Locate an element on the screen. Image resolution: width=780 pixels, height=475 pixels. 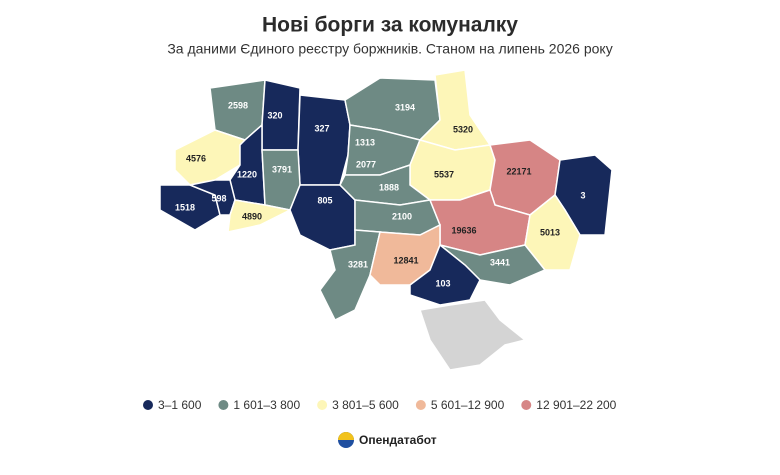
region-value: 1518 is located at coordinates (185, 207).